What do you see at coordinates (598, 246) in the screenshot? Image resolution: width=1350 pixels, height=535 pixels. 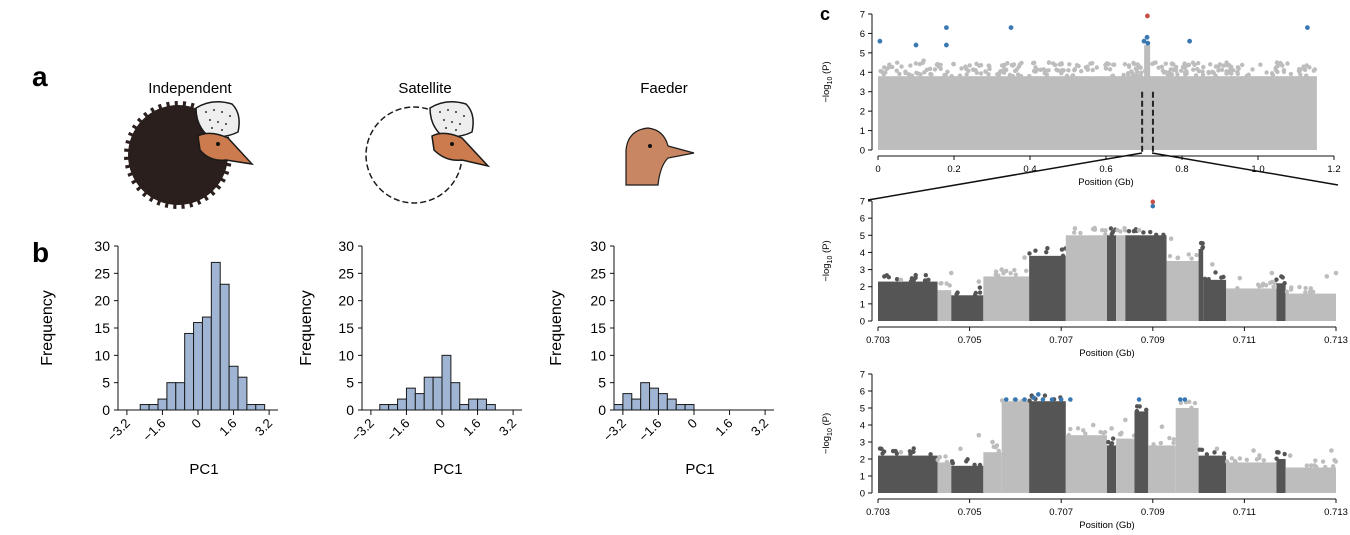 I see `y-tick-label: 30` at bounding box center [598, 246].